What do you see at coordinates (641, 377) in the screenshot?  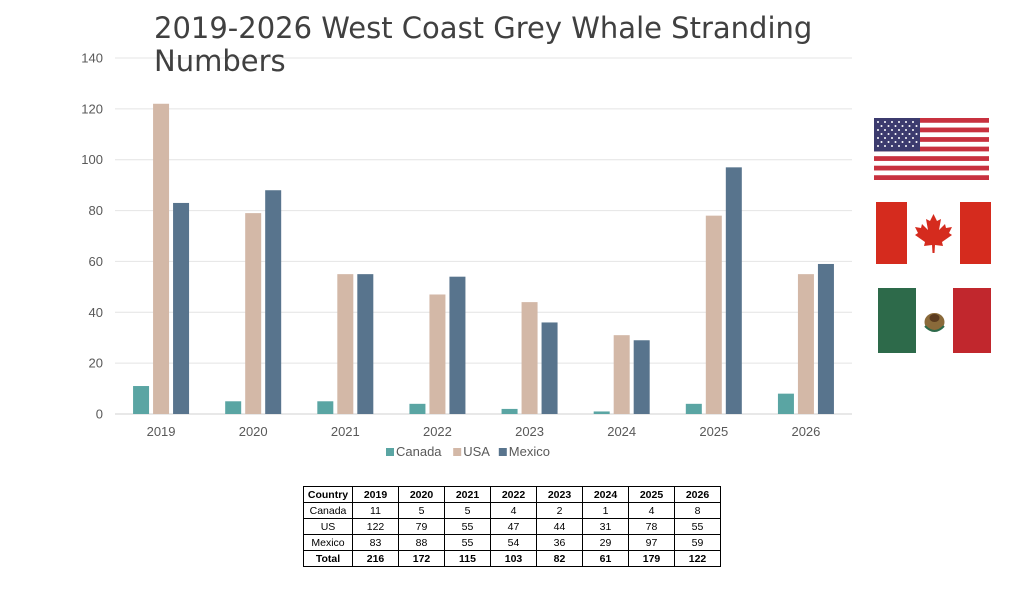 I see `bar-mexico-2024` at bounding box center [641, 377].